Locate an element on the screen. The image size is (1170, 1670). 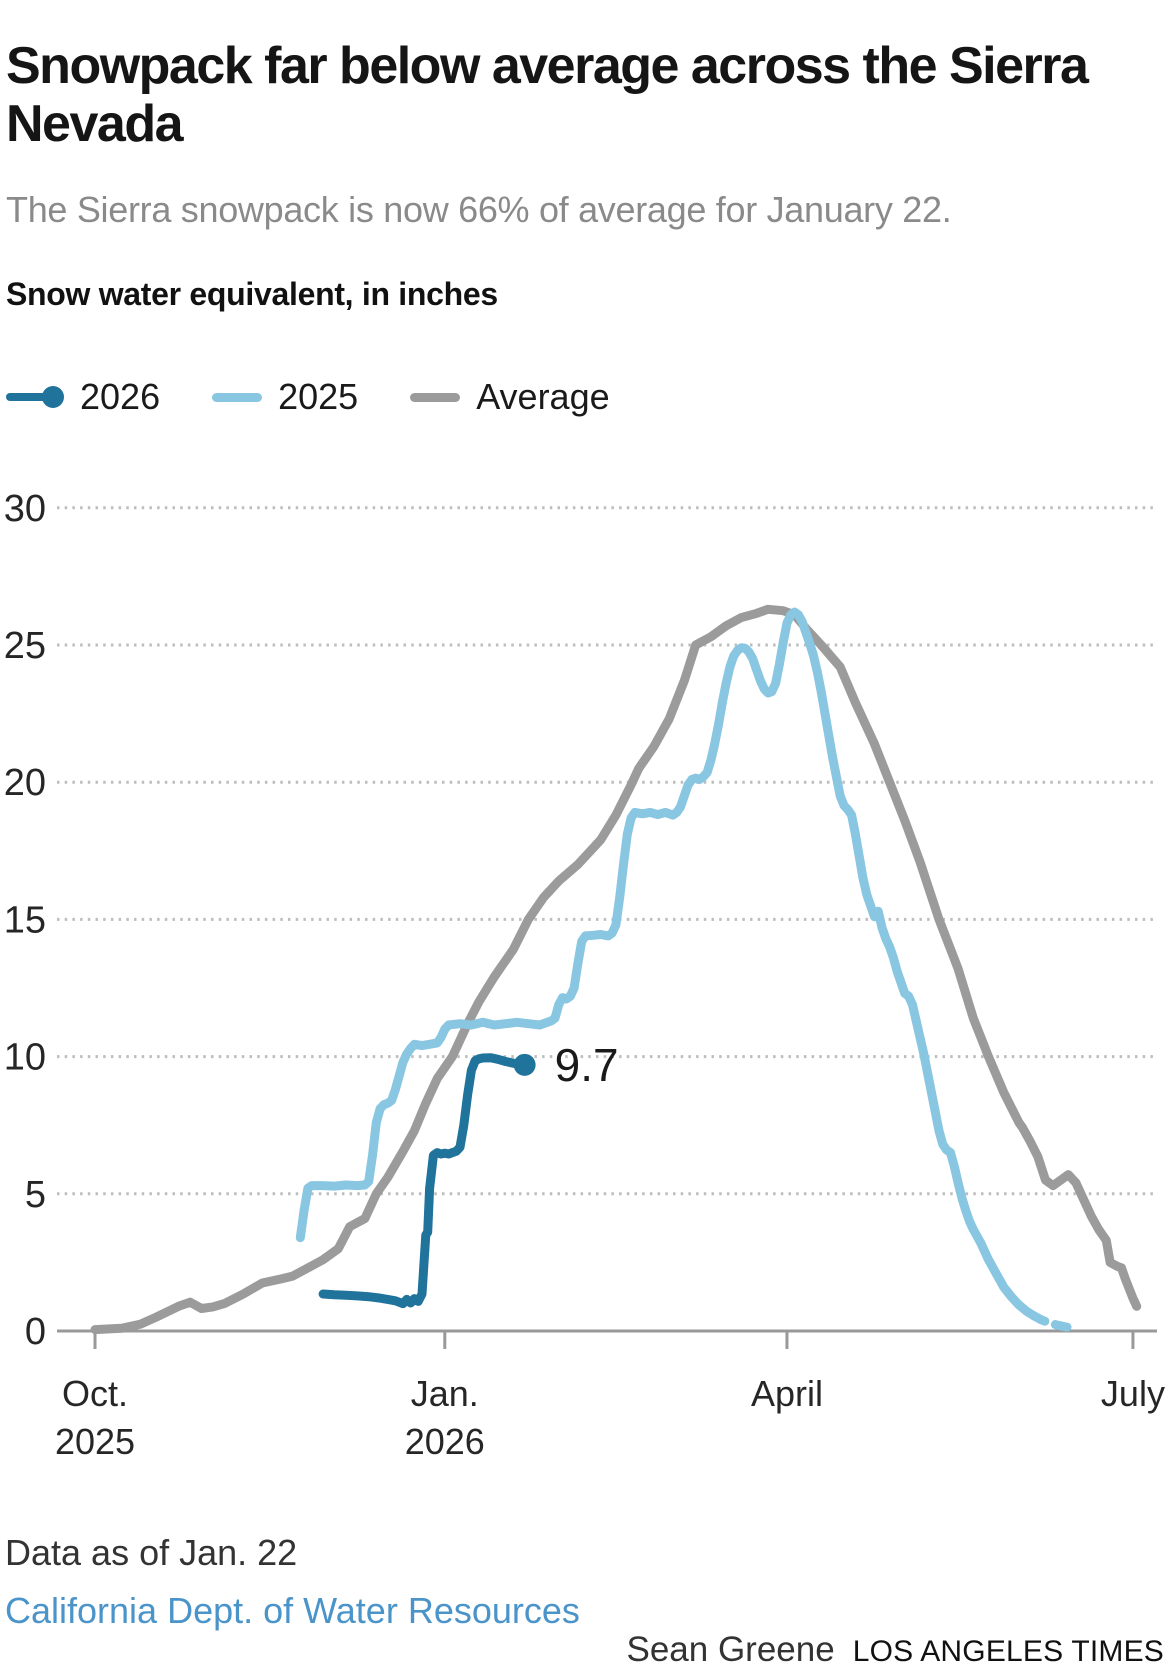
chart-legend: 2026 2025 Average is located at coordinates (308, 397).